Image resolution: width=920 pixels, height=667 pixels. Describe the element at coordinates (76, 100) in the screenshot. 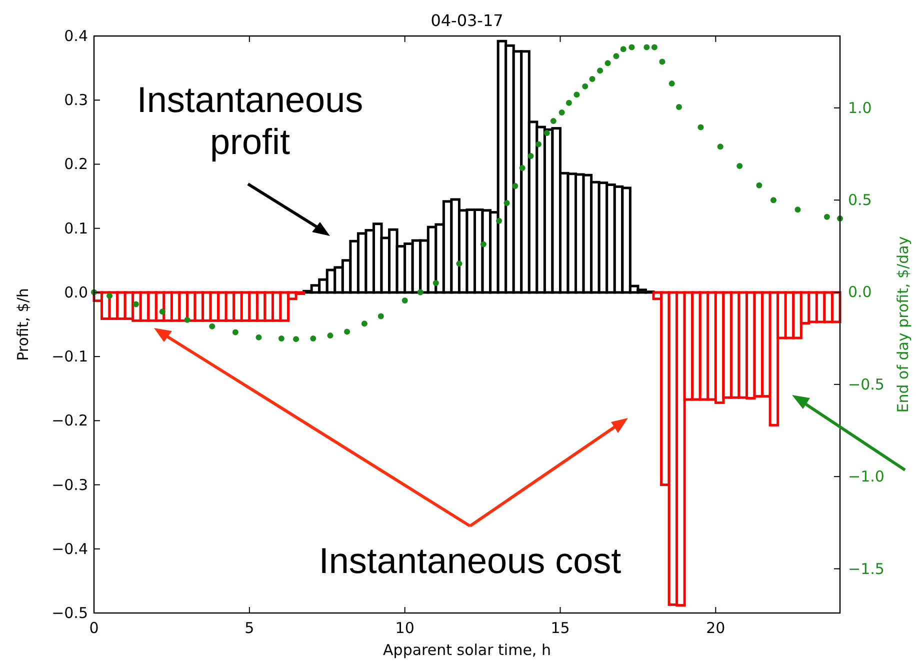

I see `y-tick-label: 0.3` at that location.